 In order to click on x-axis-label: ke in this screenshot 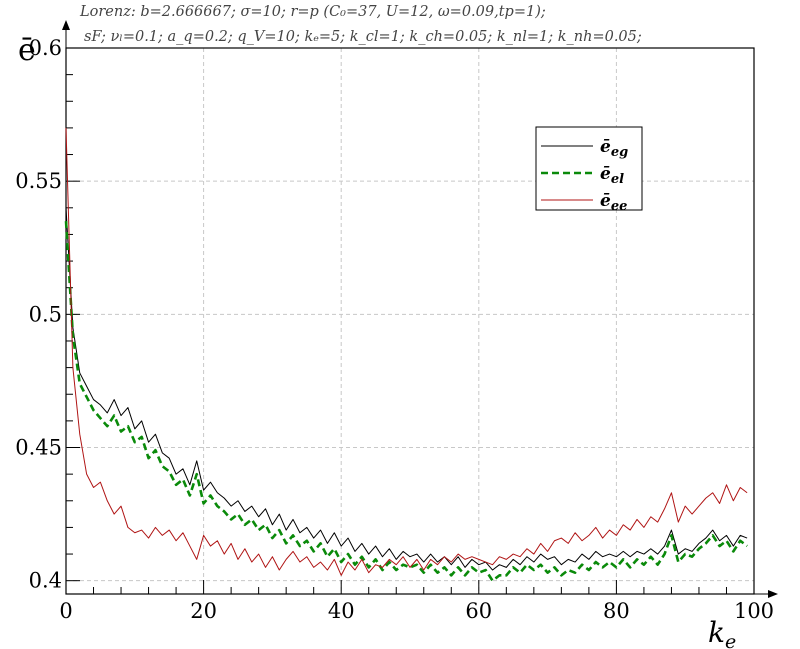, I will do `click(722, 632)`.